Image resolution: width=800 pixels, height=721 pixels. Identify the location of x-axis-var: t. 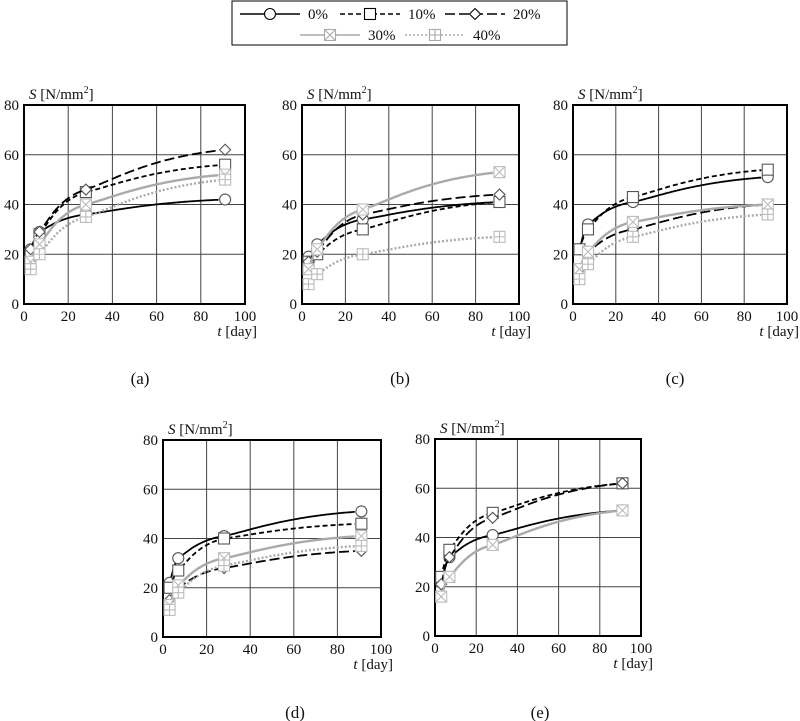
(495, 332).